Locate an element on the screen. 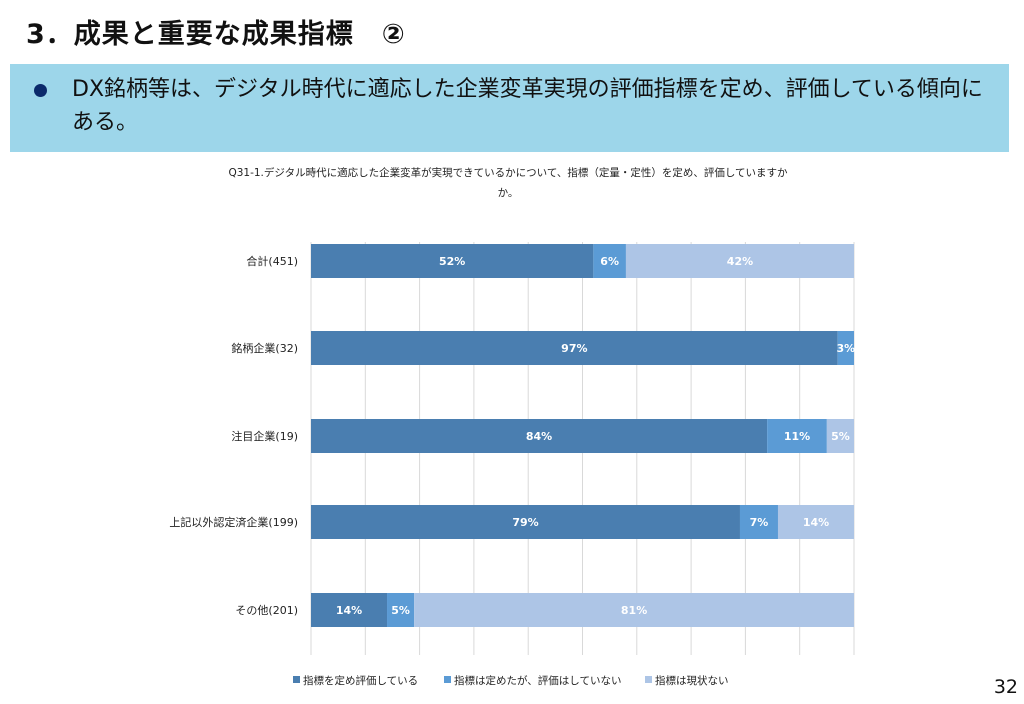 The height and width of the screenshot is (704, 1024). data-label: 6% is located at coordinates (609, 261).